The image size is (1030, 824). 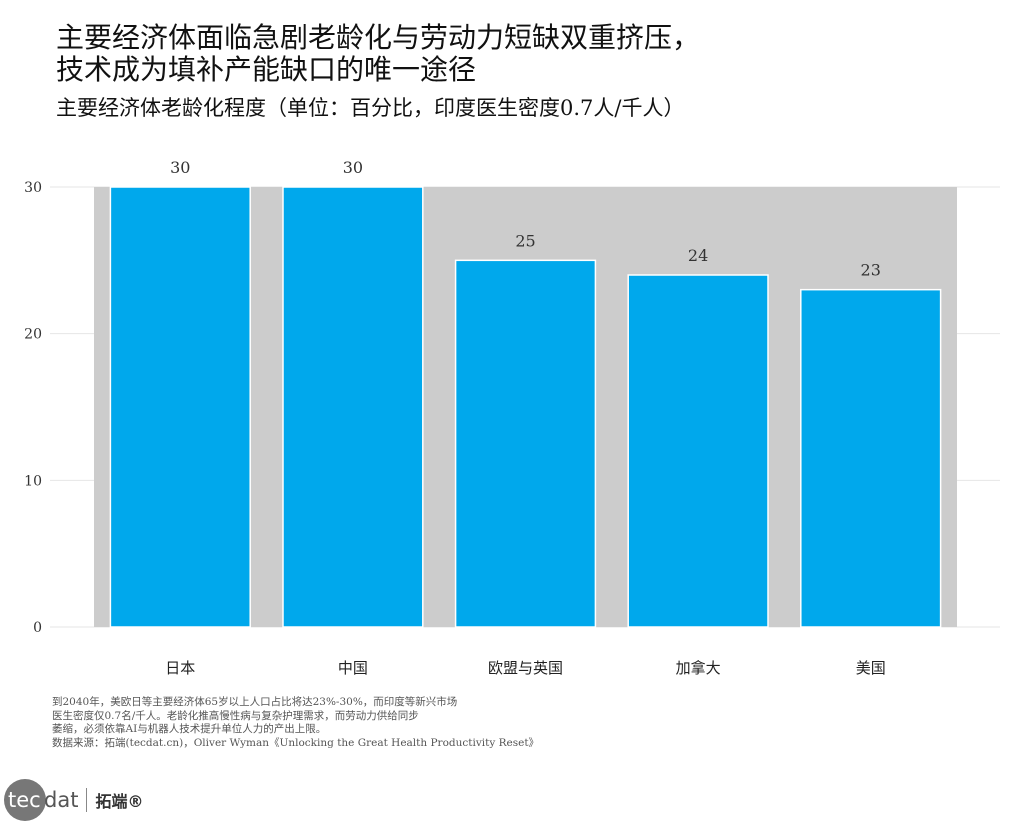 I want to click on note-line-3: 萎缩，必须依靠AI与机器人技术提升单位人力的产出上限。, so click(x=189, y=729).